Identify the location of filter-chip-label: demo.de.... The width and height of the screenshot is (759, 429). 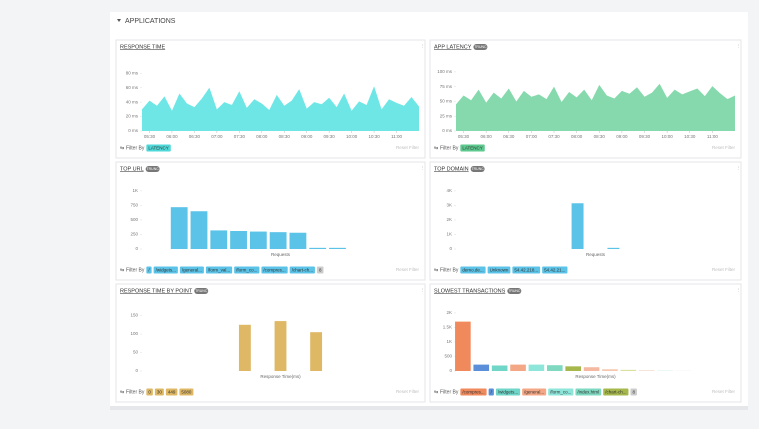
(472, 269).